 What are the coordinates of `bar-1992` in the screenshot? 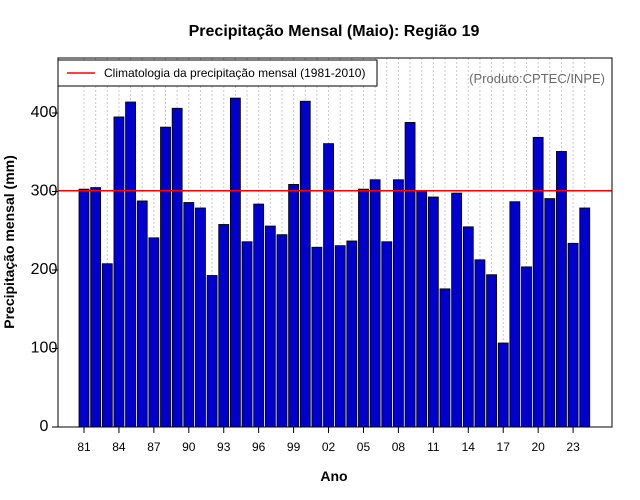 It's located at (212, 351).